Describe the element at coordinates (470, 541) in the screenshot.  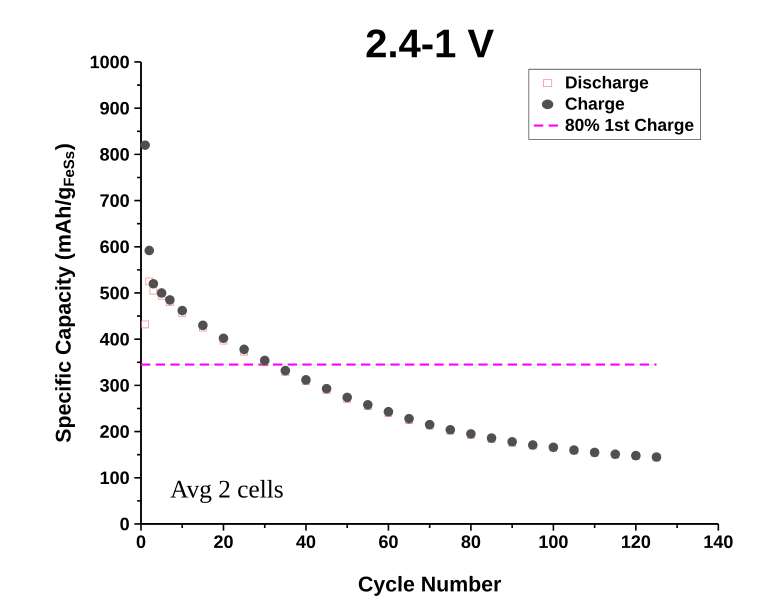
I see `x-tick-label: 80` at that location.